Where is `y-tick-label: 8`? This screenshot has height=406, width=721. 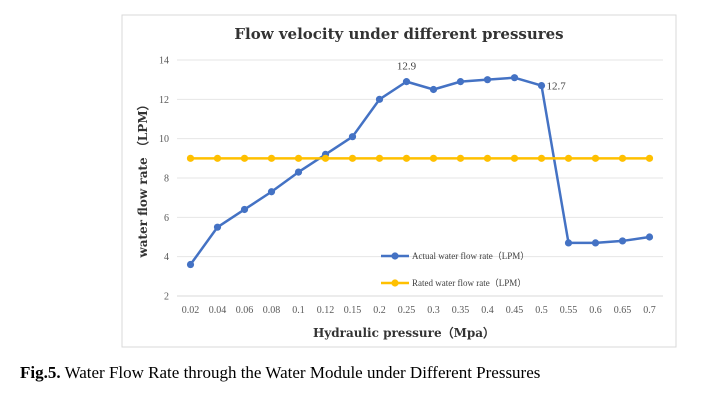
y-tick-label: 8 is located at coordinates (166, 179).